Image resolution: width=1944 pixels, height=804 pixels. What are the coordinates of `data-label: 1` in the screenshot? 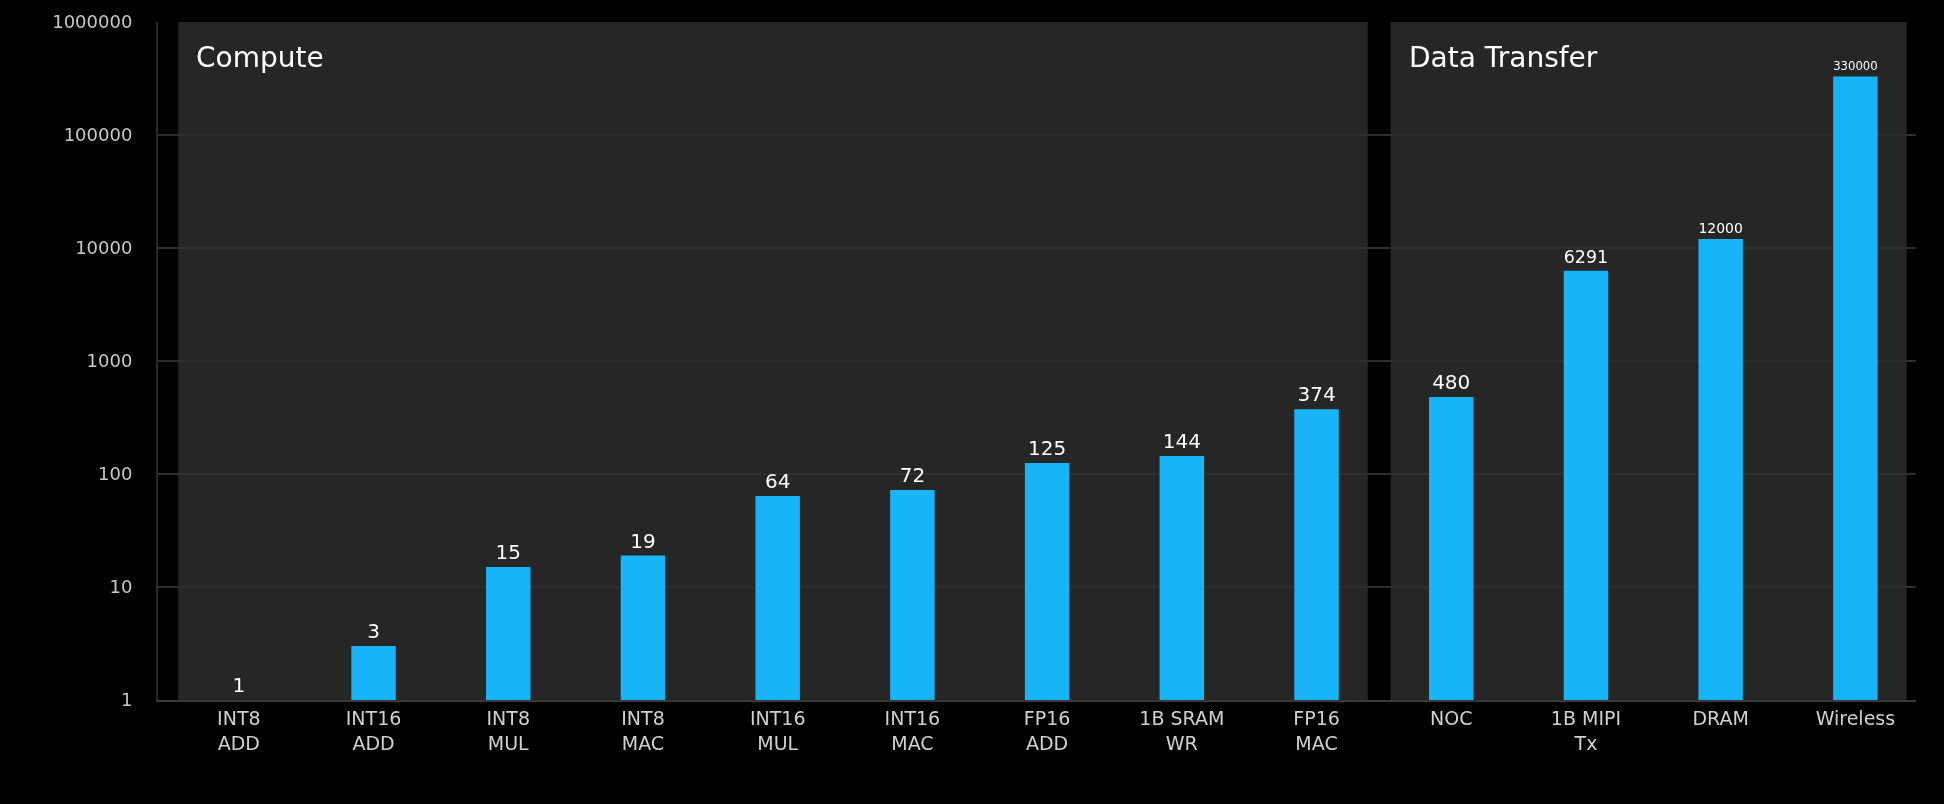 It's located at (239, 685).